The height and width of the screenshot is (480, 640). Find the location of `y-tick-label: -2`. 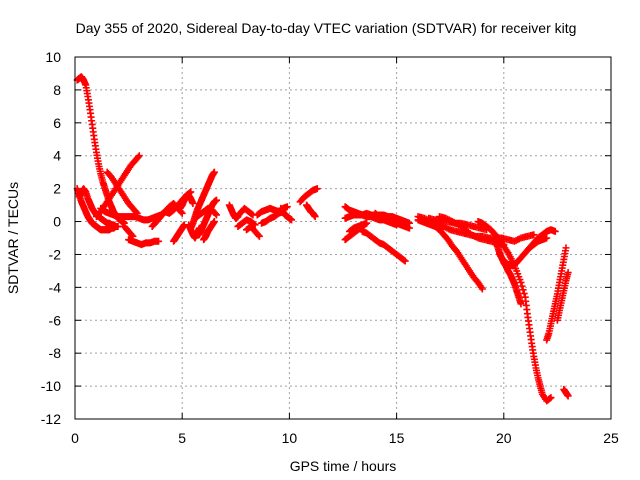

y-tick-label: -2 is located at coordinates (55, 254).